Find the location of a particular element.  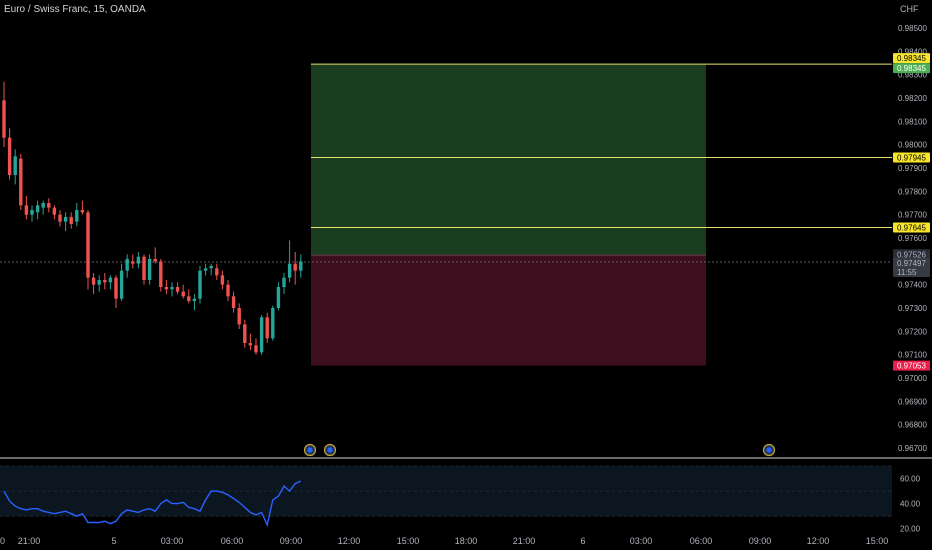

time-tick-label: 00 is located at coordinates (2, 541).